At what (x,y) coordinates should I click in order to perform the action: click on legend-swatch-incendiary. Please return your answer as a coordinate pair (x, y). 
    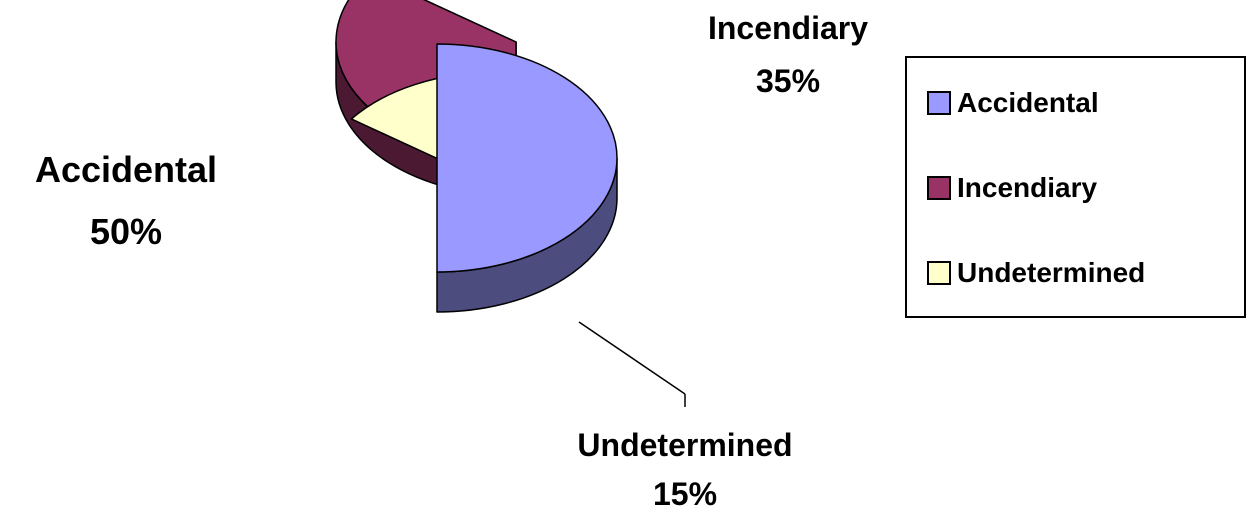
    Looking at the image, I should click on (939, 188).